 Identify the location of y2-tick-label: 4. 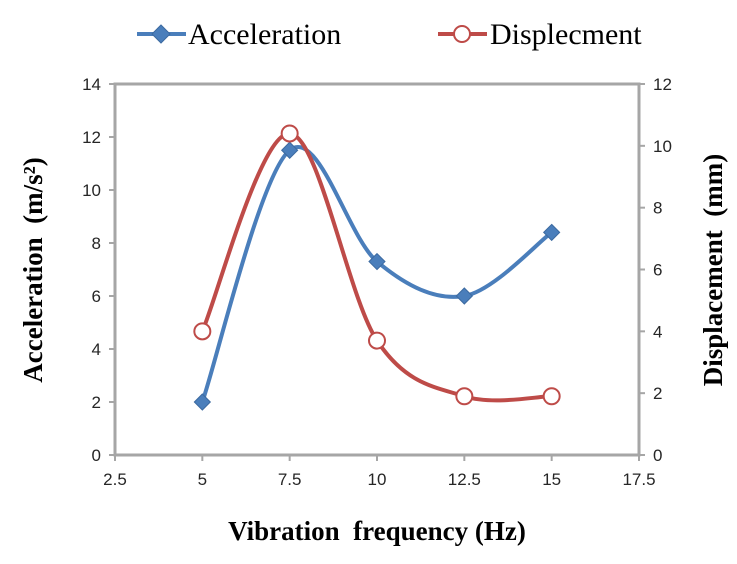
(657, 331).